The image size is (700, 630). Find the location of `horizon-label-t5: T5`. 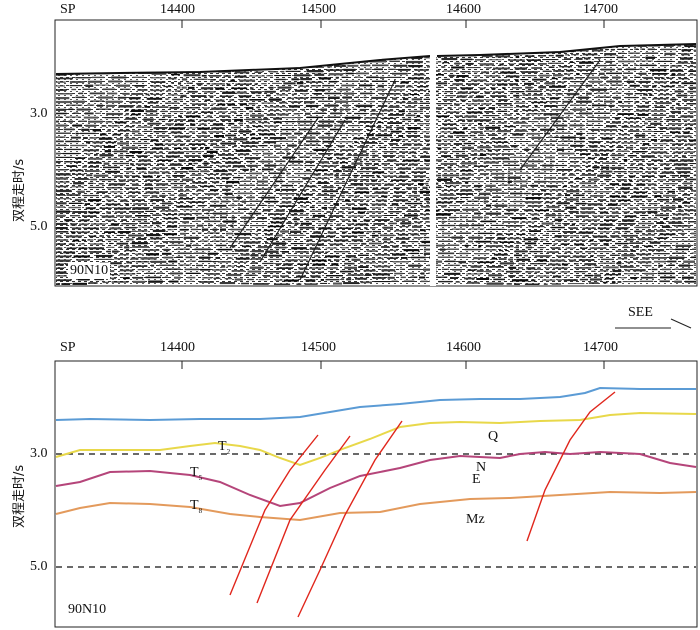

horizon-label-t5: T5 is located at coordinates (196, 473).